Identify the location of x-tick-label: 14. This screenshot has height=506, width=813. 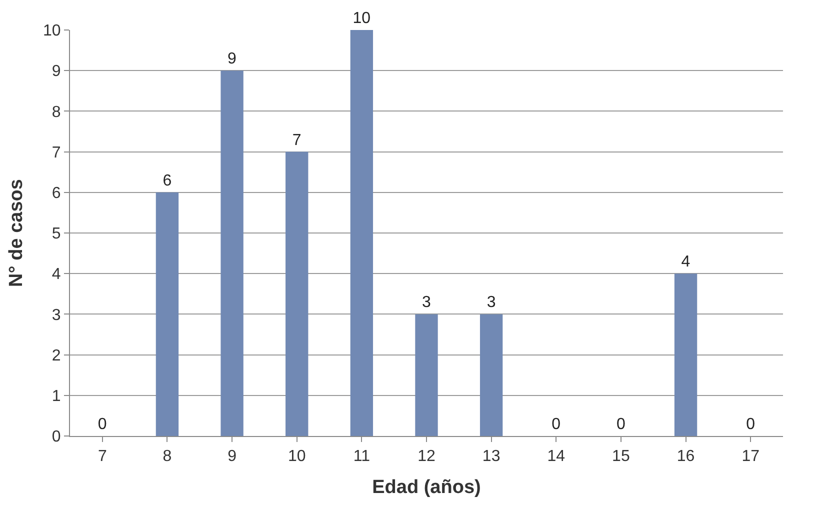
(556, 457).